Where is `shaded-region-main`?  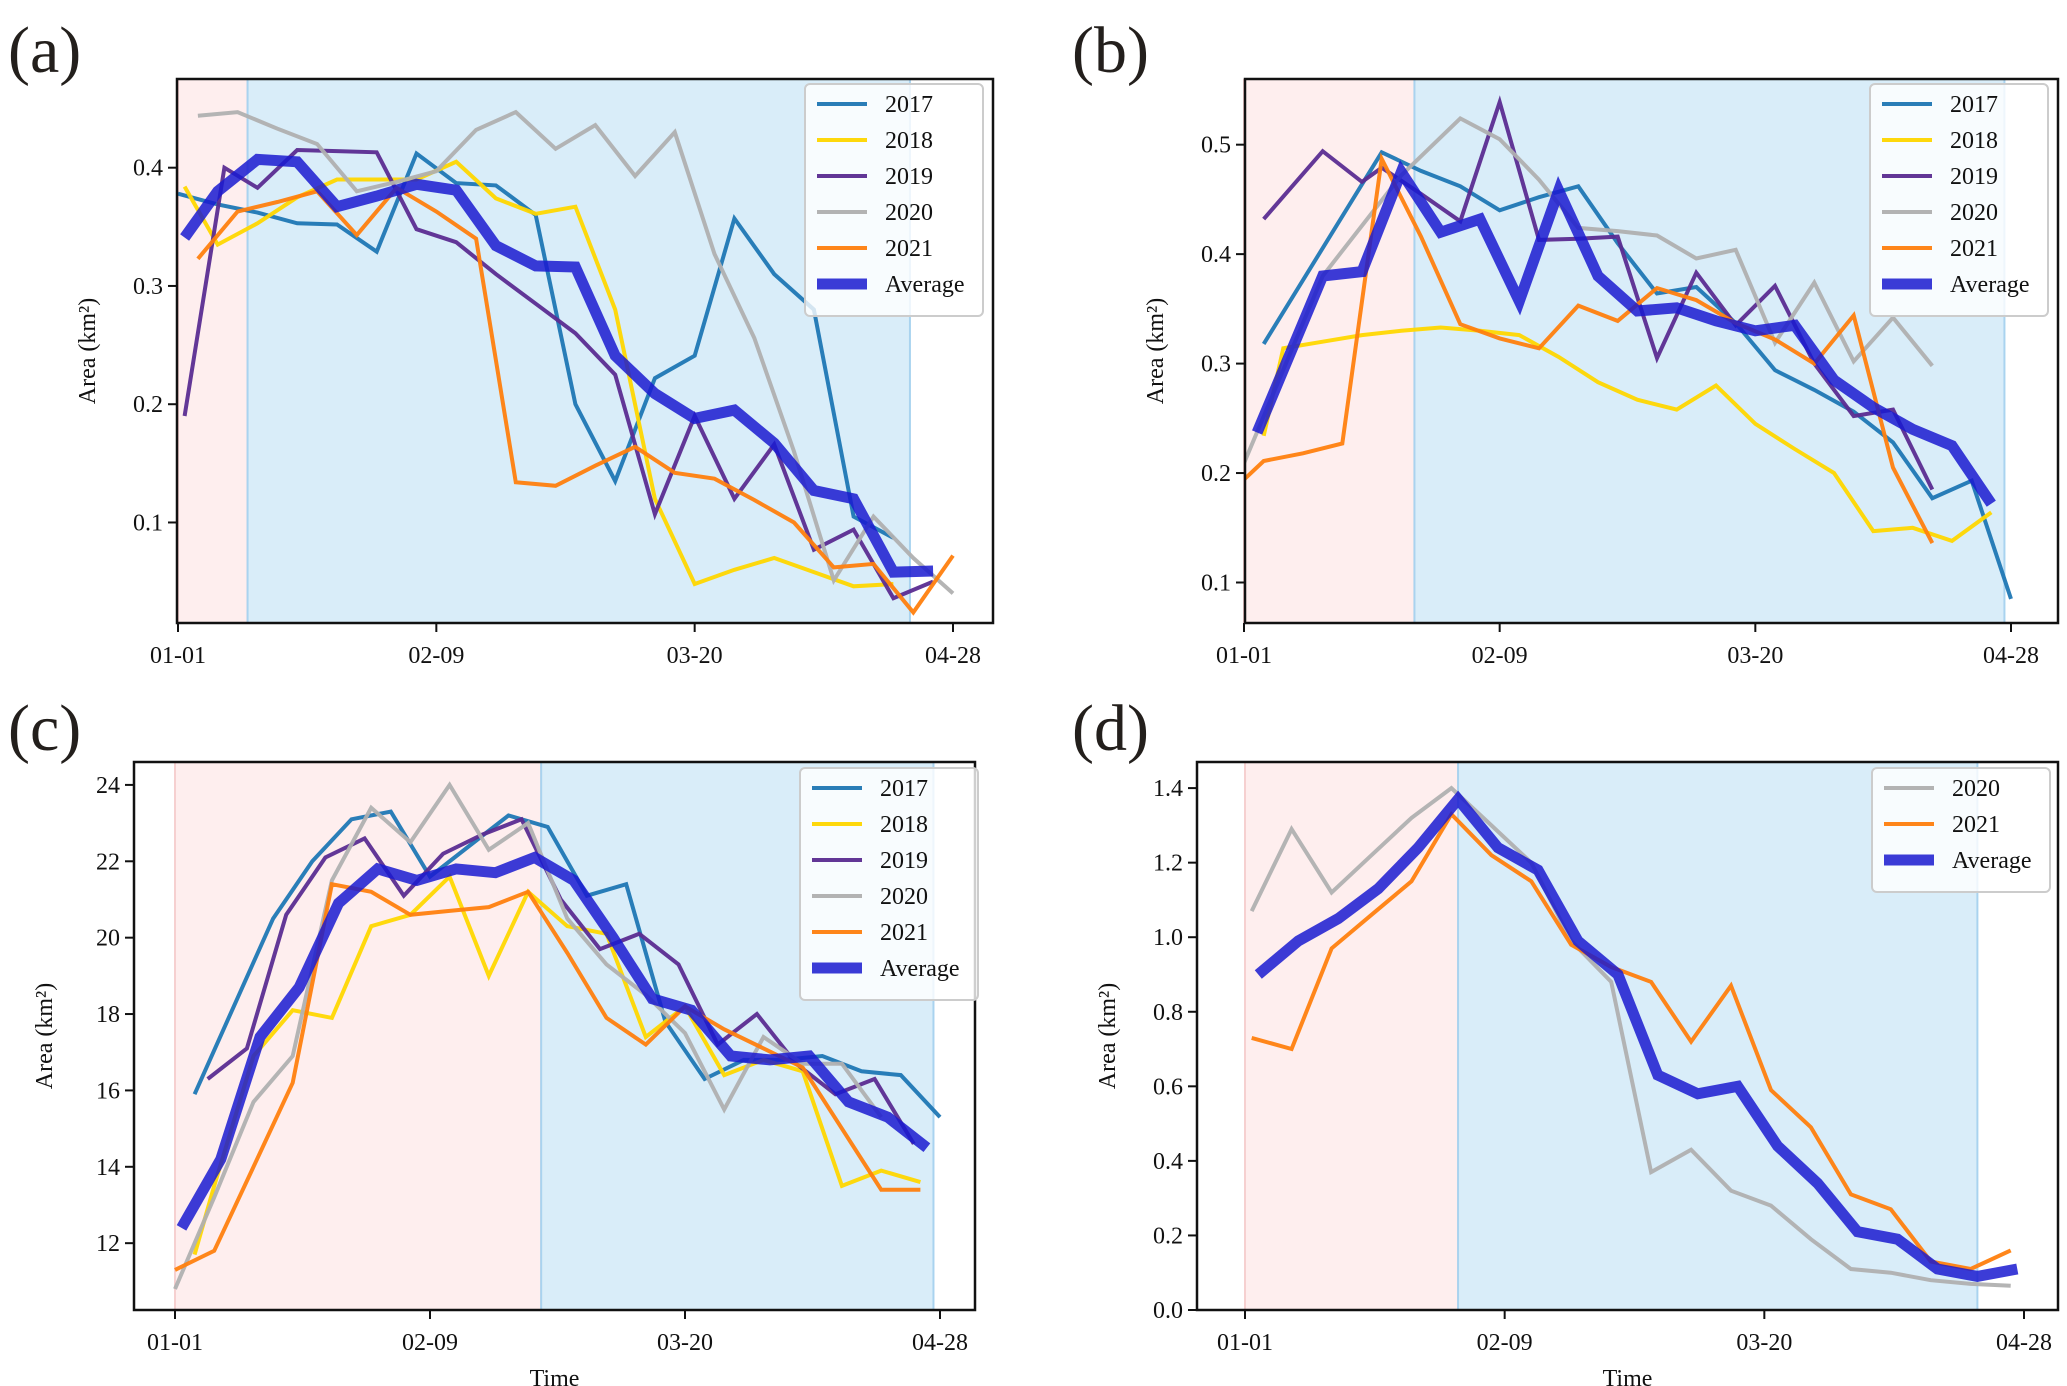 shaded-region-main is located at coordinates (578, 351).